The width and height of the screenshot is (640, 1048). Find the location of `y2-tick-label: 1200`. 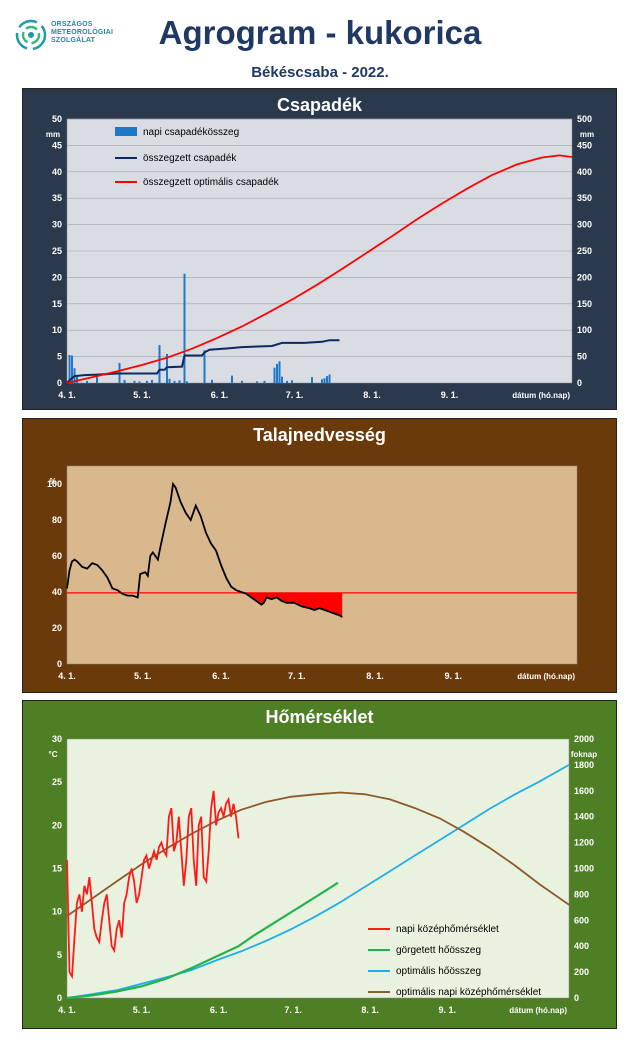

y2-tick-label: 1200 is located at coordinates (584, 843).